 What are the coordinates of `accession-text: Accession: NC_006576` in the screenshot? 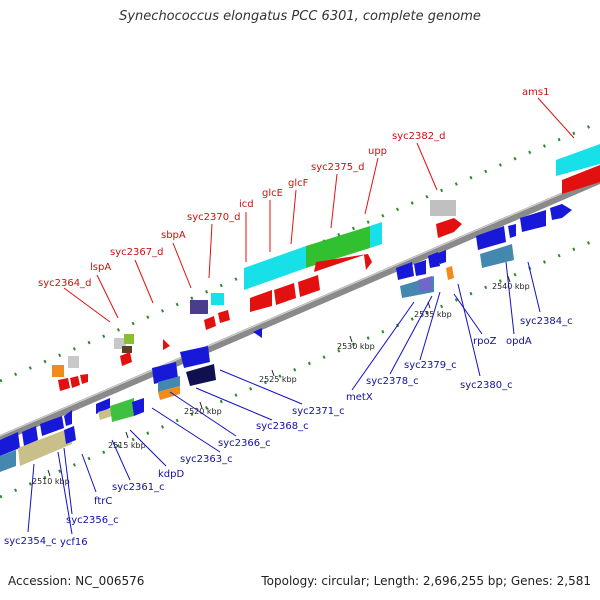 It's located at (76, 581).